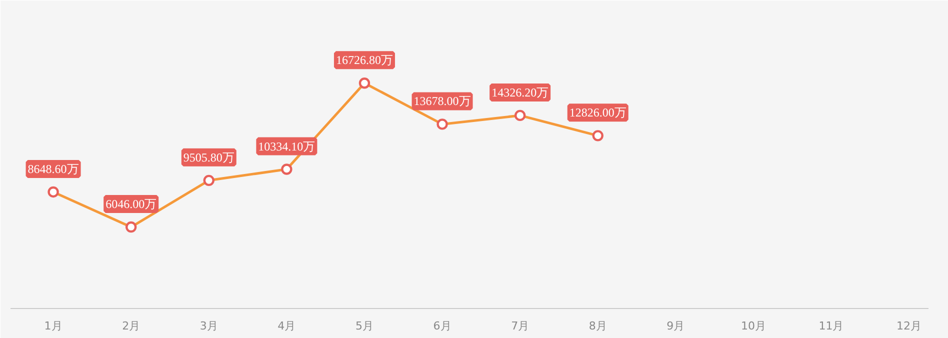 This screenshot has height=338, width=948. Describe the element at coordinates (131, 326) in the screenshot. I see `x-tick-label: 2月` at that location.